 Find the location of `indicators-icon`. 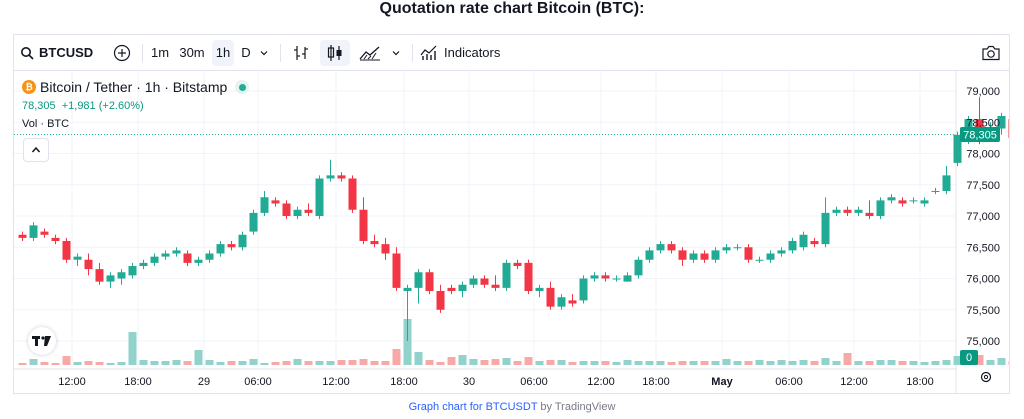

indicators-icon is located at coordinates (428, 52).